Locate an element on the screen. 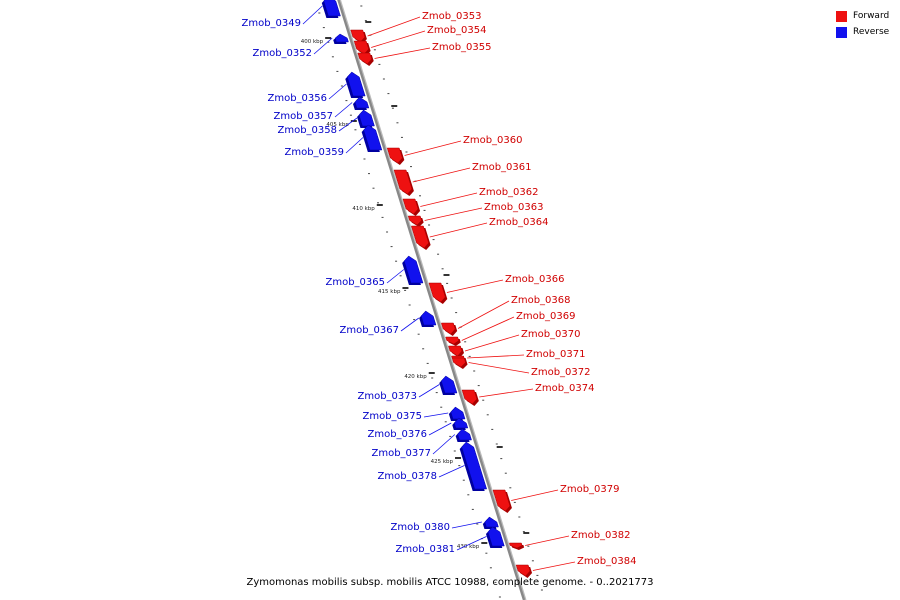 The width and height of the screenshot is (900, 600). gene-label: Zmob_0373 is located at coordinates (387, 396).